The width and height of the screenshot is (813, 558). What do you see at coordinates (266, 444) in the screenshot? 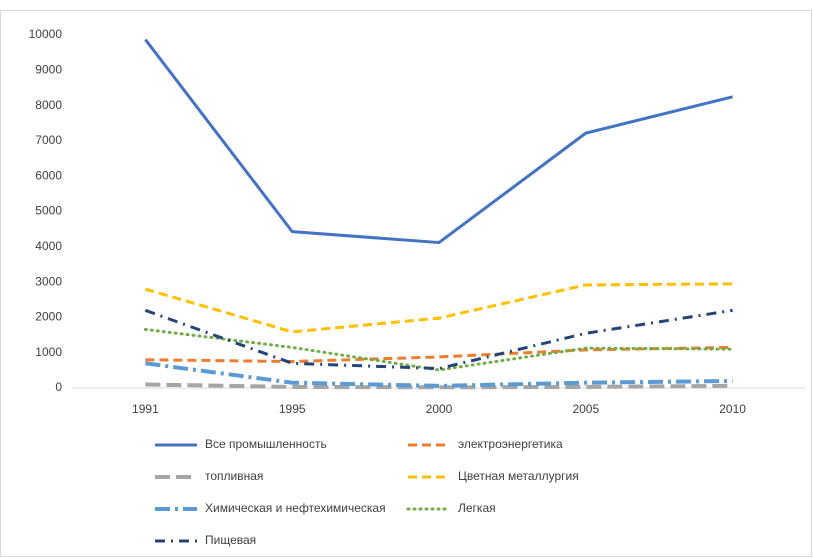
I see `legend-label: Все промышленность` at bounding box center [266, 444].